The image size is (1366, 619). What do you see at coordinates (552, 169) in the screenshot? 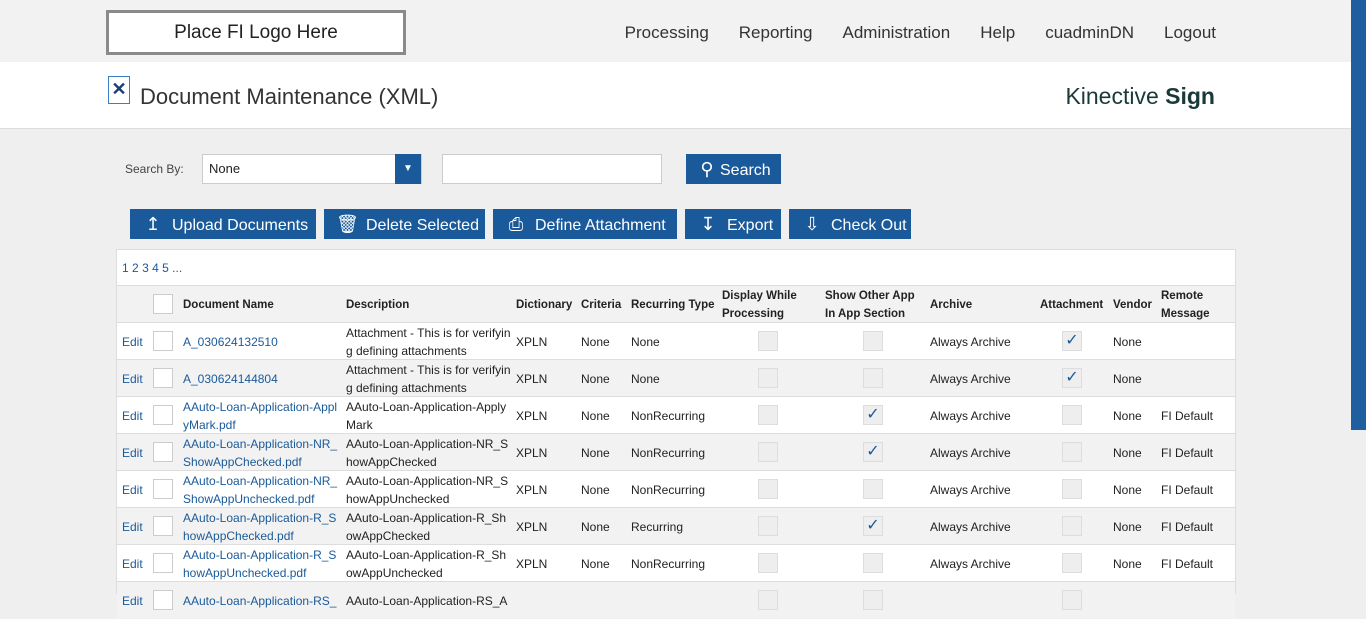
I see `search-input` at bounding box center [552, 169].